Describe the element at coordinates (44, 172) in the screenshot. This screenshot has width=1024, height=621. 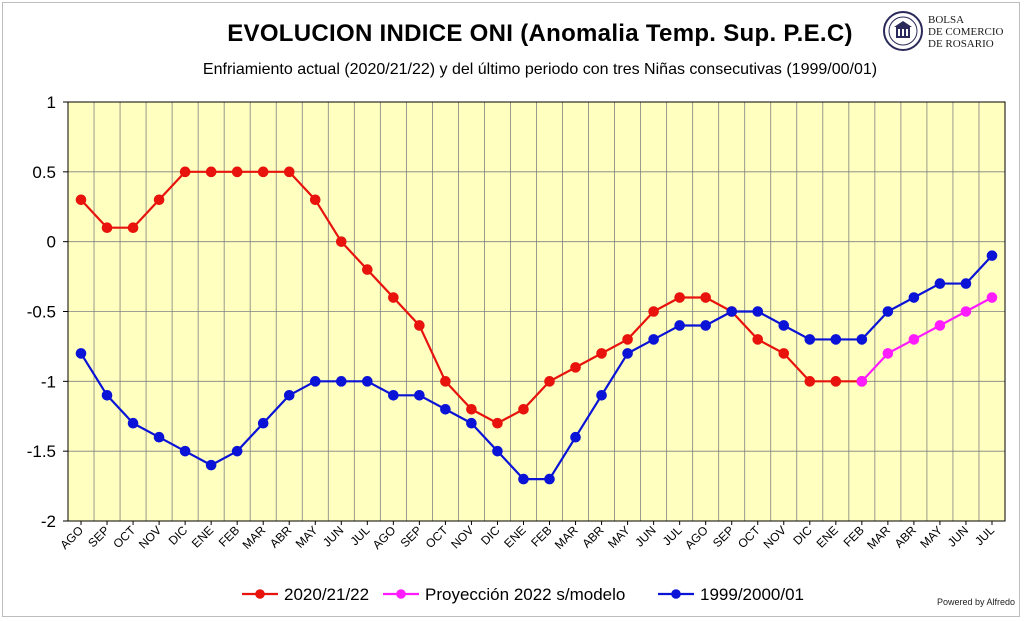
I see `y-tick-label: 0.5` at that location.